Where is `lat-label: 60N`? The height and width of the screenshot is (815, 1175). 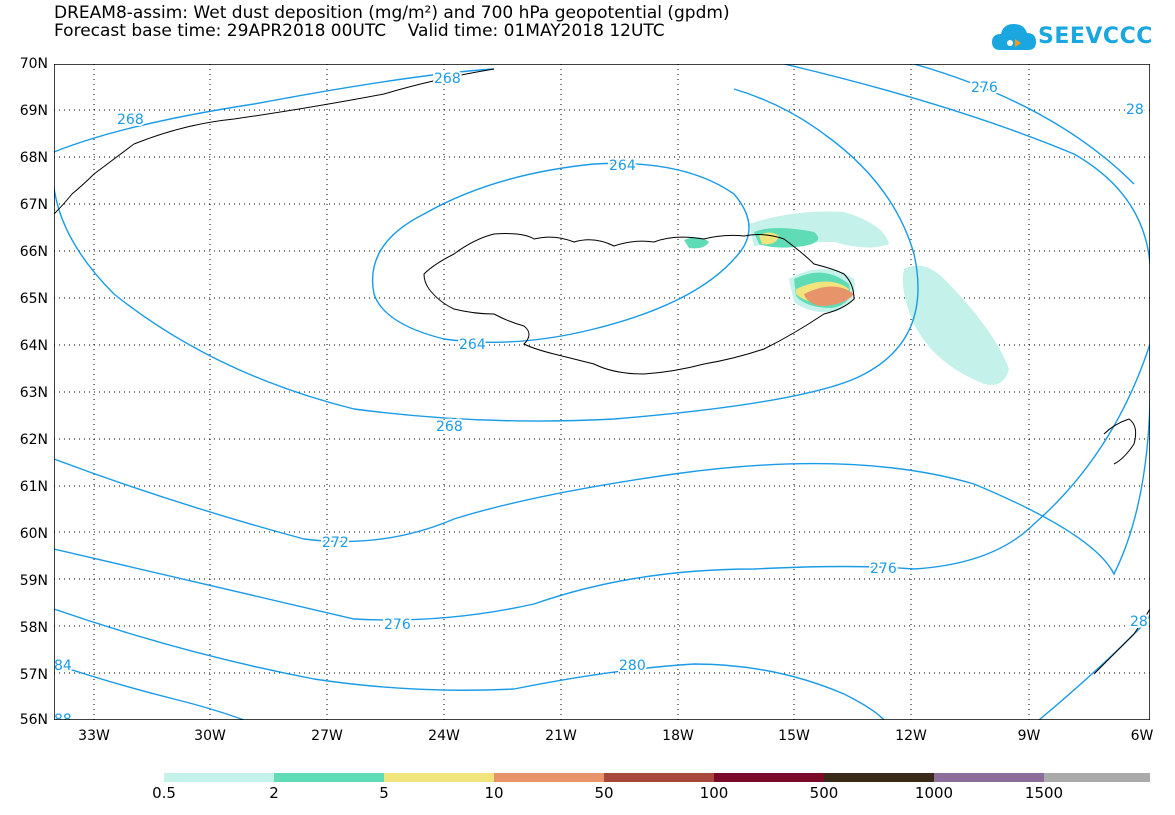 lat-label: 60N is located at coordinates (33, 534).